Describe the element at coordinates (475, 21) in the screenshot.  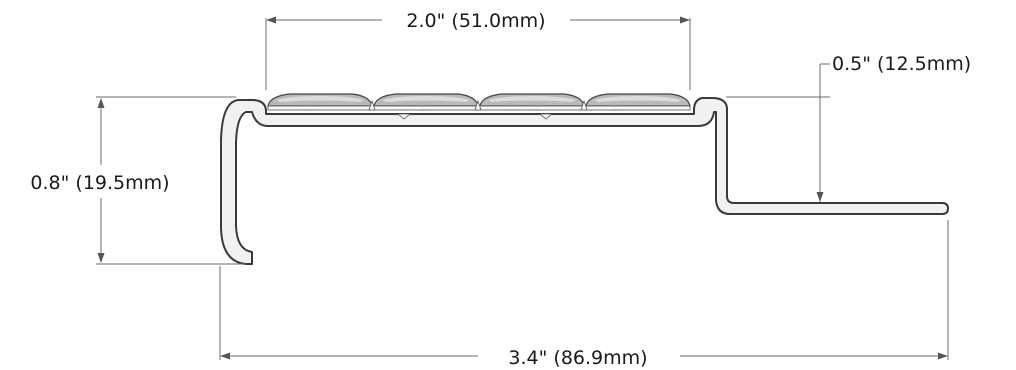
I see `tread-width-label: 2.0" (51.0mm)` at that location.